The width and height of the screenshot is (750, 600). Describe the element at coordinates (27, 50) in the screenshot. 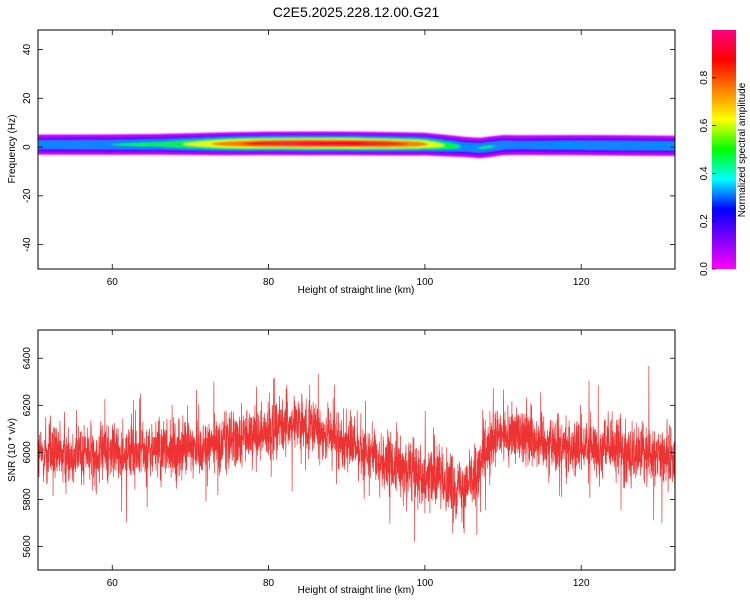

I see `spectrogram-y-tick-label: 40` at that location.